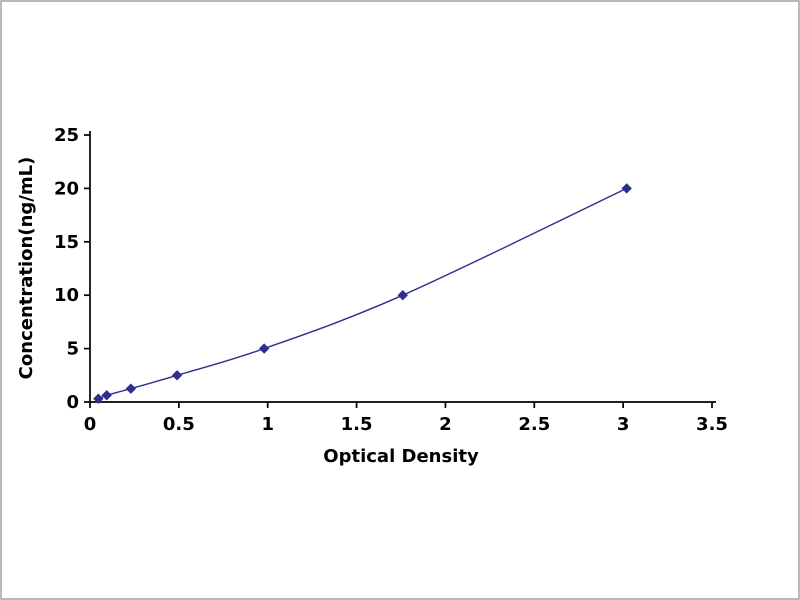 The width and height of the screenshot is (800, 600). What do you see at coordinates (66, 295) in the screenshot?
I see `y-tick-label: 10` at bounding box center [66, 295].